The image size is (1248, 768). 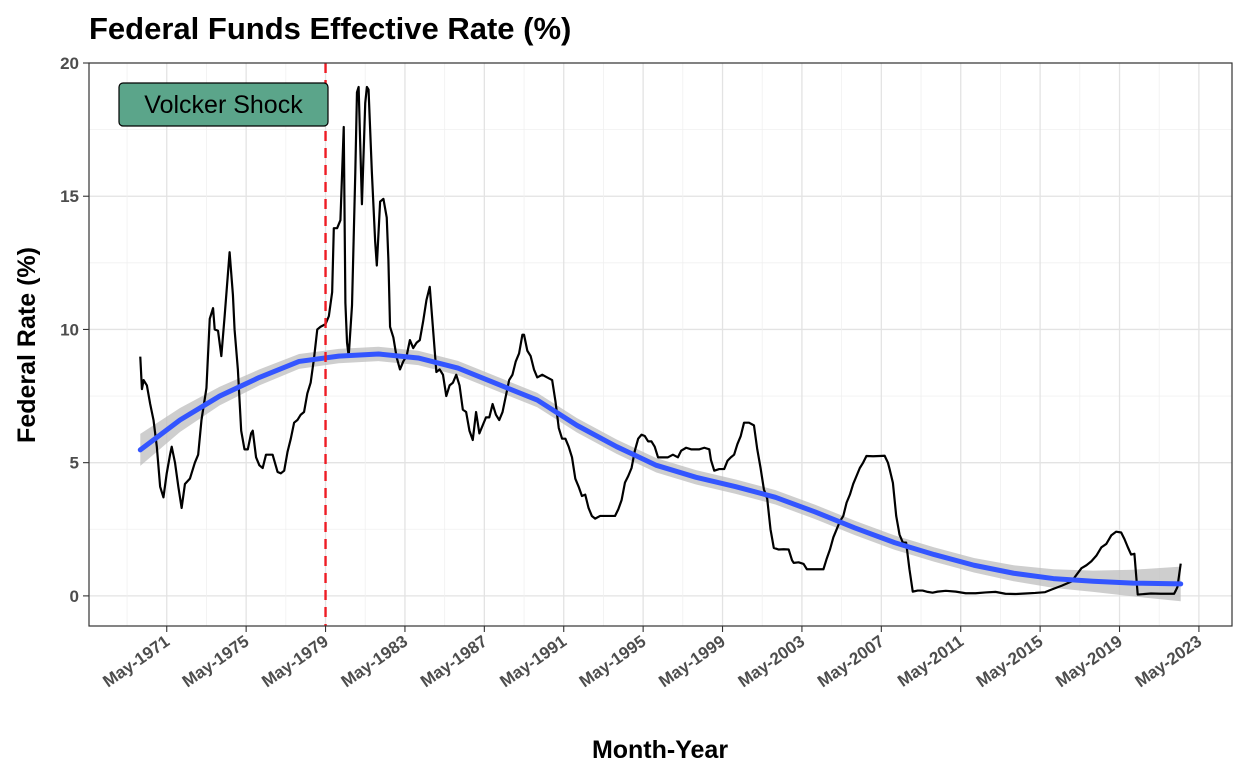 I want to click on y-tick-label: 15, so click(x=69, y=196).